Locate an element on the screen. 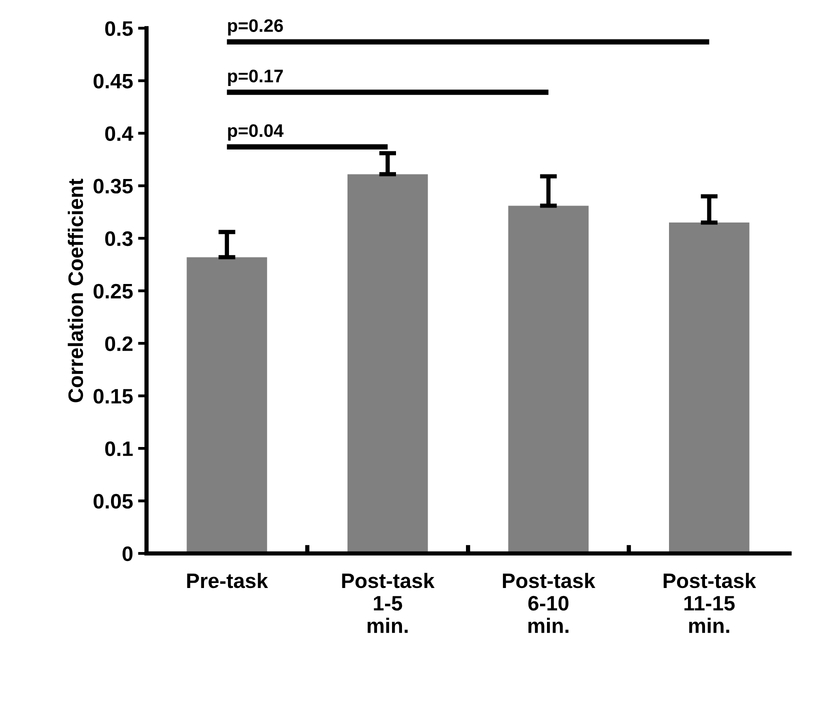 The width and height of the screenshot is (814, 705). annotation: p=0.04 is located at coordinates (256, 132).